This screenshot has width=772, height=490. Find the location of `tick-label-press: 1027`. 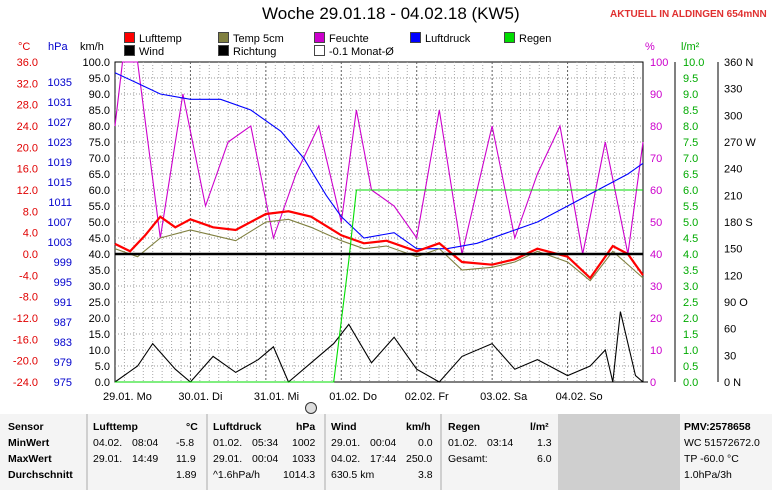

tick-label-press: 1027 is located at coordinates (60, 123).